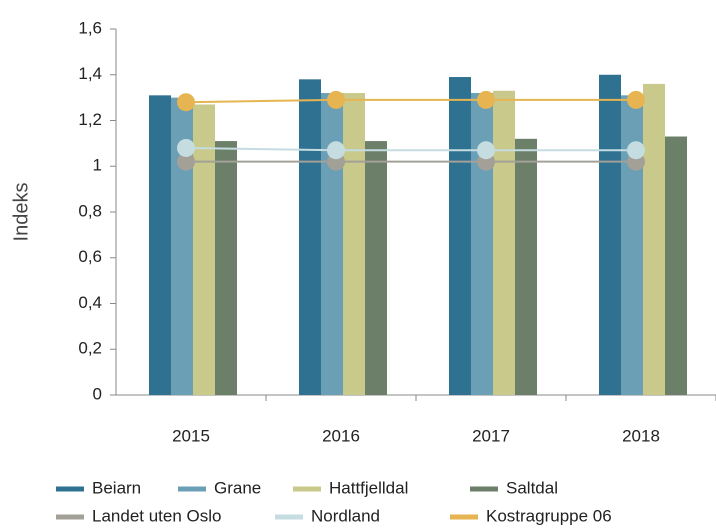 This screenshot has height=529, width=716. I want to click on legend-label: Hattfjelldal, so click(368, 487).